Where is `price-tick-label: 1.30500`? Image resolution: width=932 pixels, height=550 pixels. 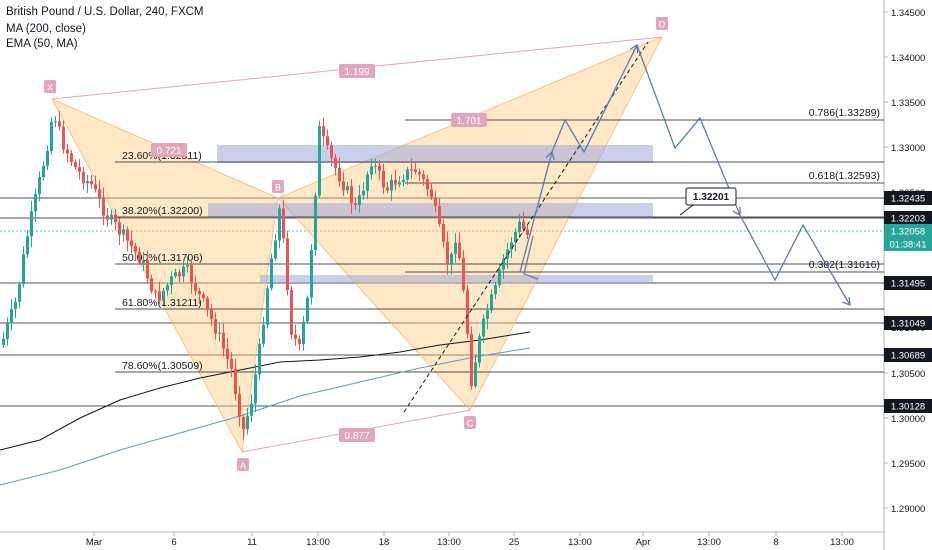
price-tick-label: 1.30500 is located at coordinates (908, 374).